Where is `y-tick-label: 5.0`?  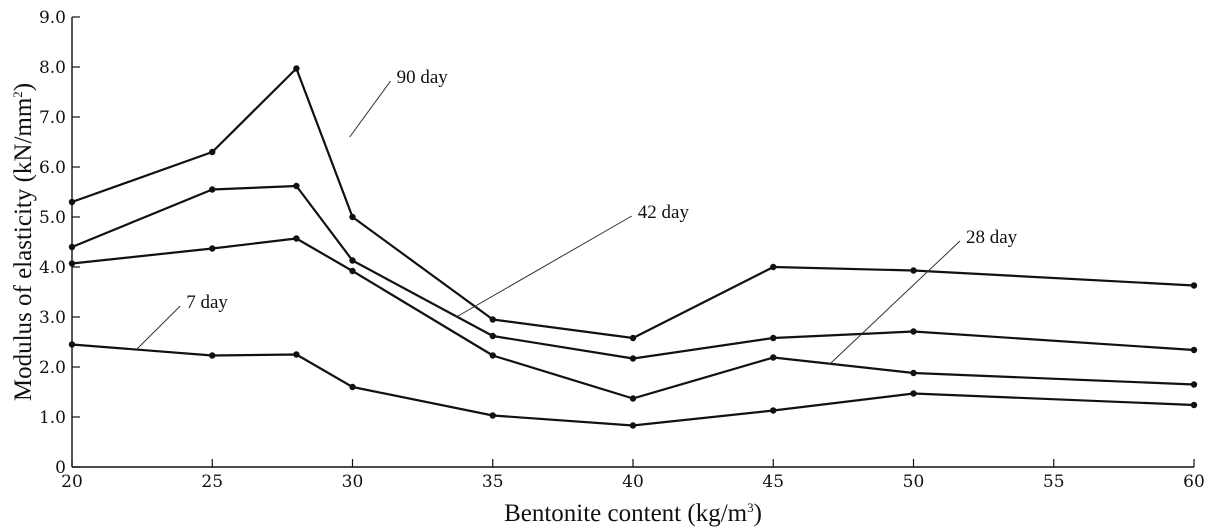 y-tick-label: 5.0 is located at coordinates (52, 218).